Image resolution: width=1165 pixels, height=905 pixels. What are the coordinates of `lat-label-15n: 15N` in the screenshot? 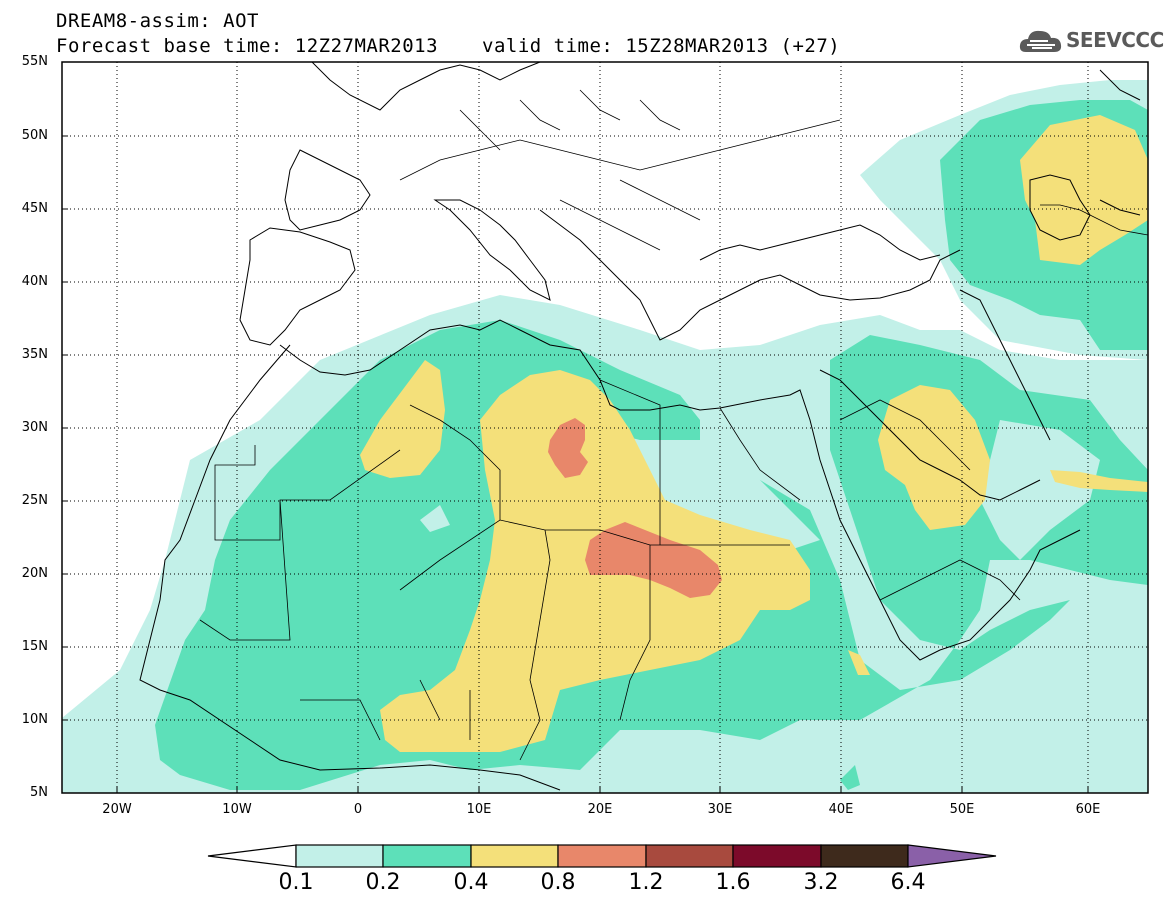 It's located at (34, 646).